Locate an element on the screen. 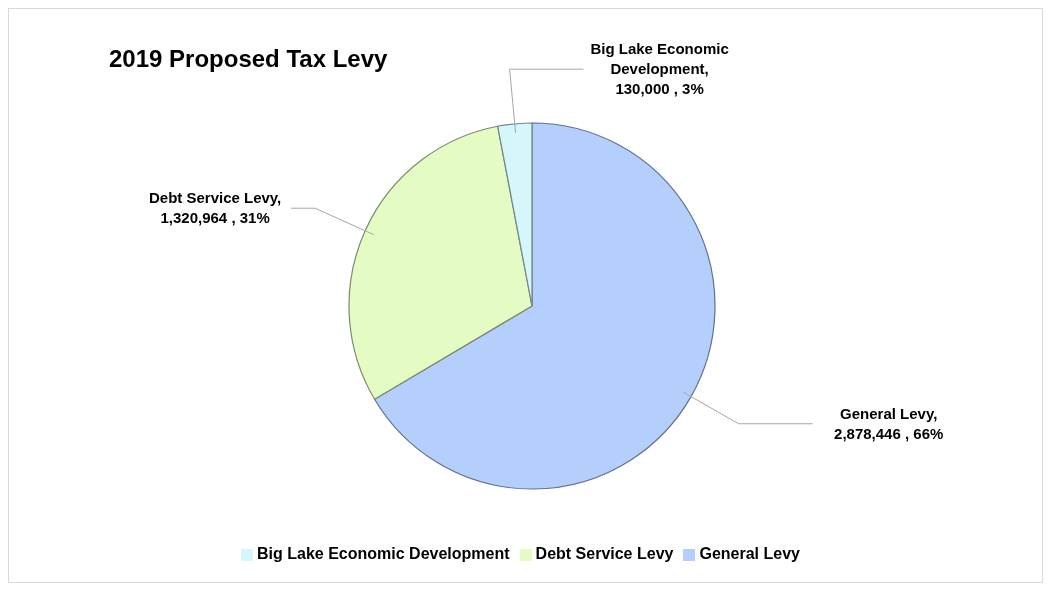 Image resolution: width=1049 pixels, height=589 pixels. chart-title: 2019 Proposed Tax Levy is located at coordinates (248, 59).